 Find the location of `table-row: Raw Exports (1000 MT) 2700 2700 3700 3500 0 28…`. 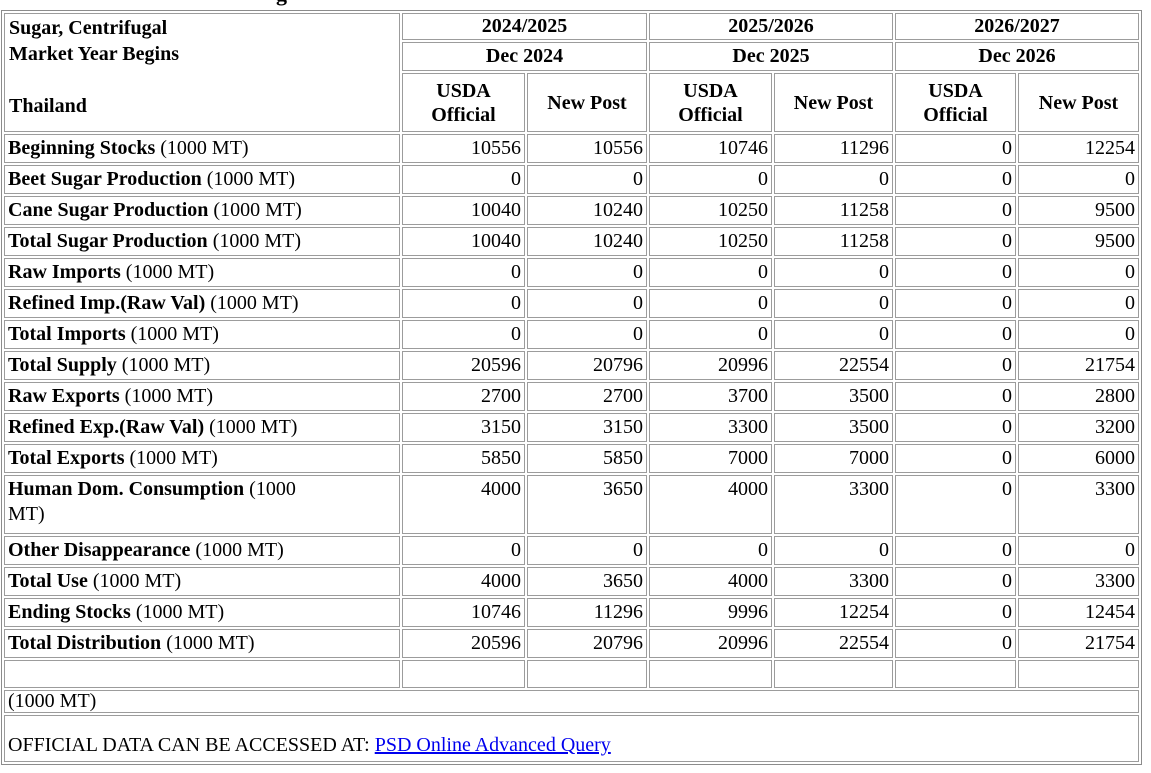

table-row: Raw Exports (1000 MT) 2700 2700 3700 3500 0 28… is located at coordinates (571, 396).